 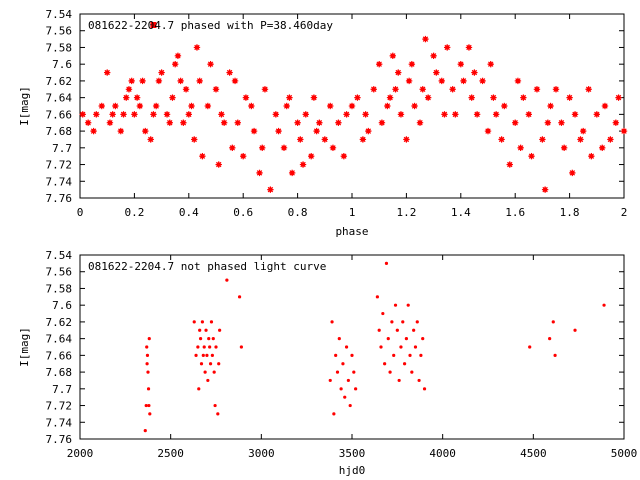 What do you see at coordinates (134, 212) in the screenshot?
I see `x-tick-label: 0.2` at bounding box center [134, 212].